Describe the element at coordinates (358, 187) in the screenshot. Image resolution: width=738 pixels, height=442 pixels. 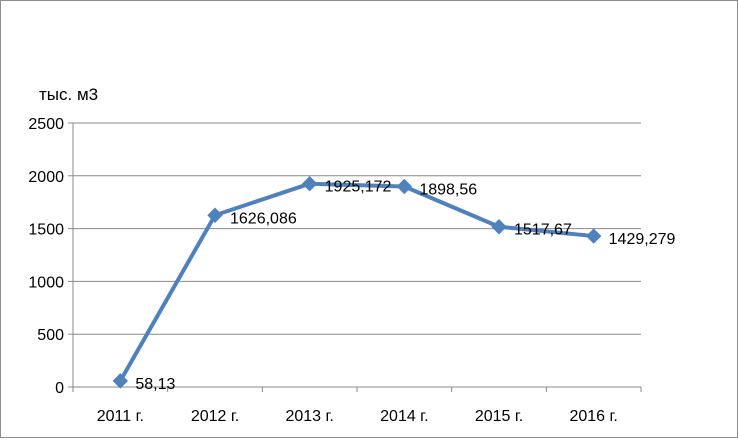
I see `data-label: 1925,172` at that location.